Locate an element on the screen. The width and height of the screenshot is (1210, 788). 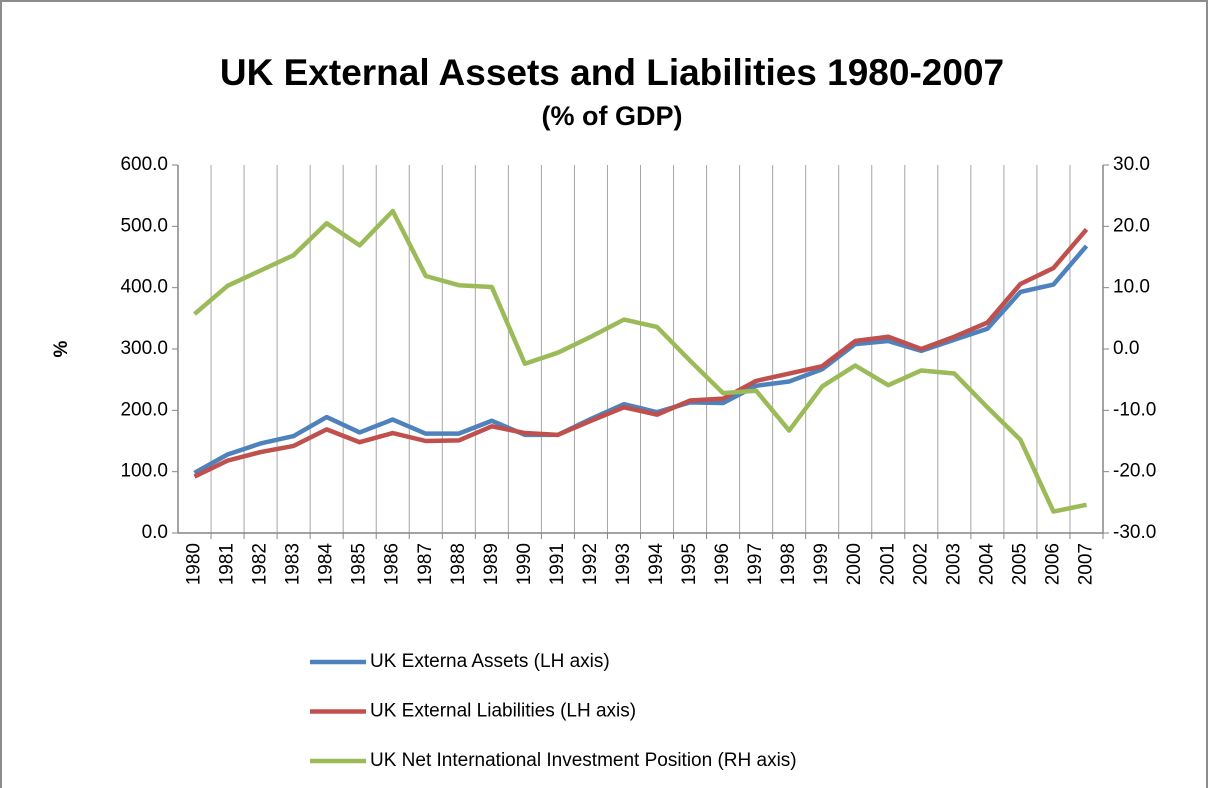
x-tick-label: 2002 is located at coordinates (920, 564).